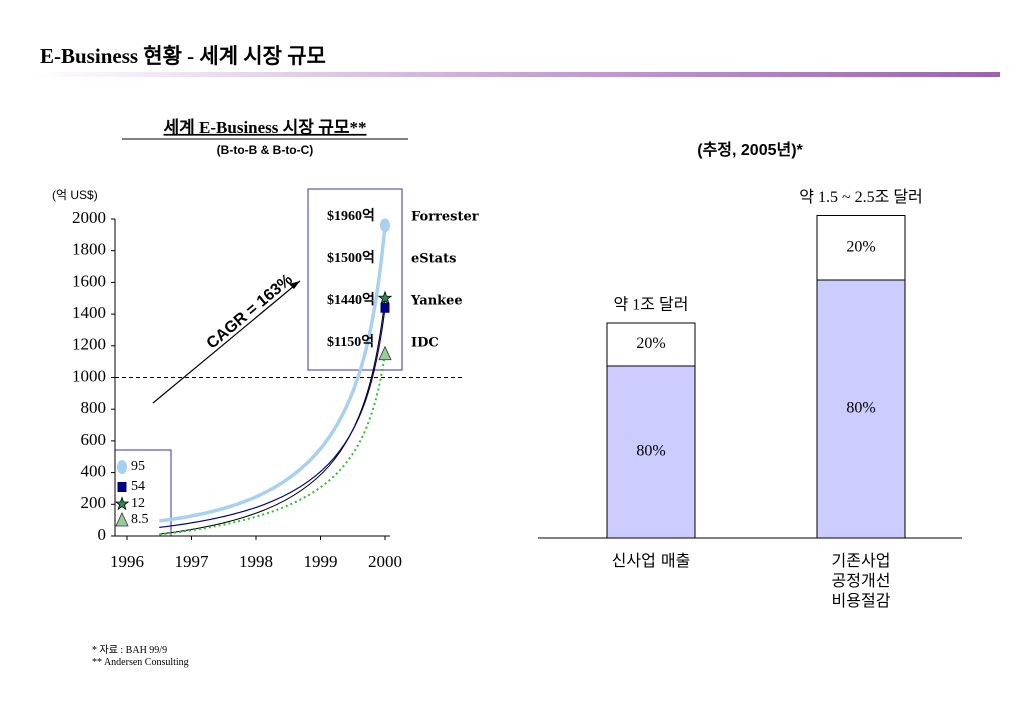 The height and width of the screenshot is (708, 1023). Describe the element at coordinates (250, 311) in the screenshot. I see `cagr-annotation: CAGR = 163%` at that location.